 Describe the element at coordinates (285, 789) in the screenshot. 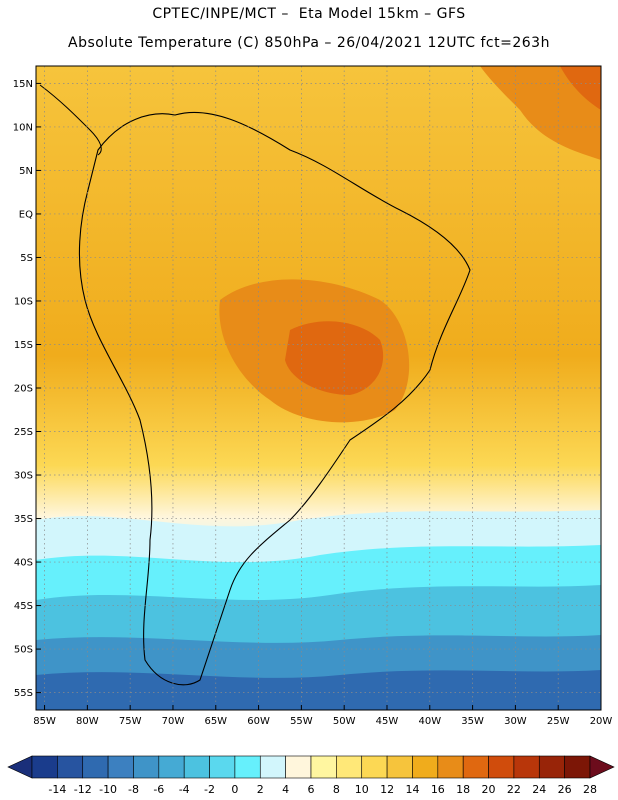

I see `colorbar-label: 4` at that location.